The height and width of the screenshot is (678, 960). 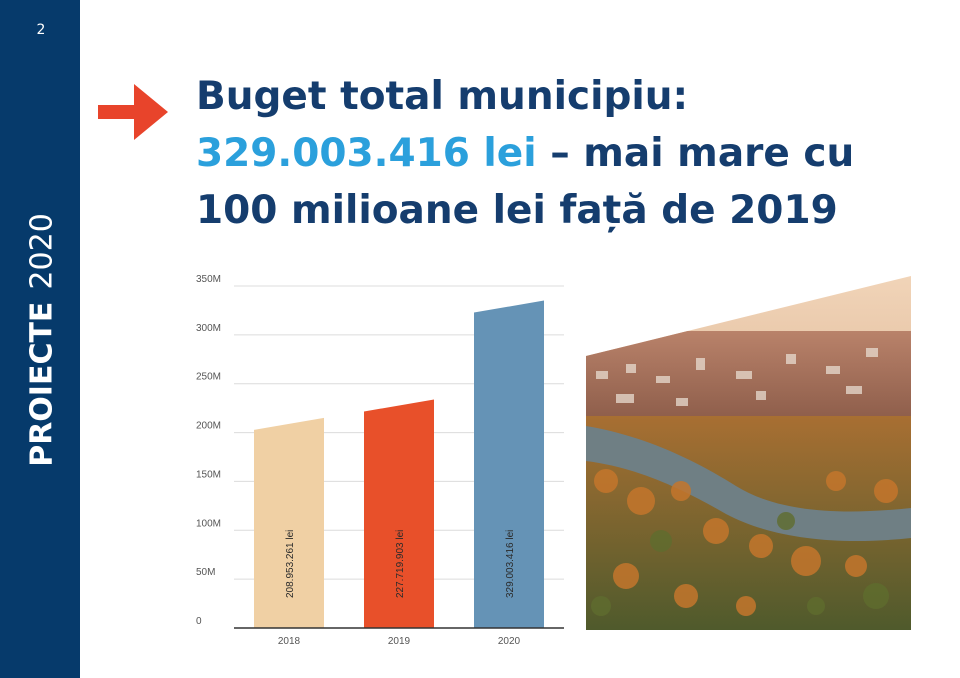 What do you see at coordinates (208, 377) in the screenshot?
I see `y-tick-label: 250M` at bounding box center [208, 377].